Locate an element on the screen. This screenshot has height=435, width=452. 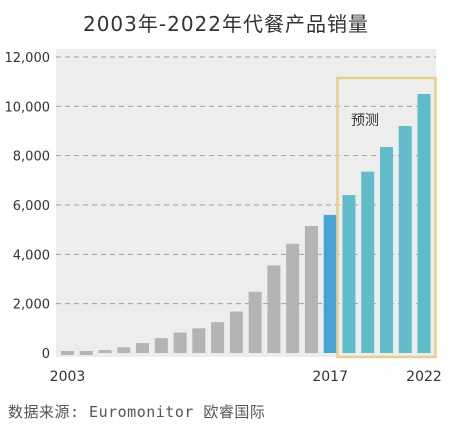
y-tick-label: 12,000 is located at coordinates (28, 58).